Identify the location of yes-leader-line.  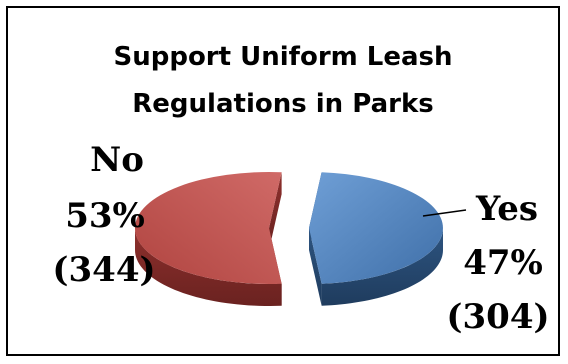
(444, 213).